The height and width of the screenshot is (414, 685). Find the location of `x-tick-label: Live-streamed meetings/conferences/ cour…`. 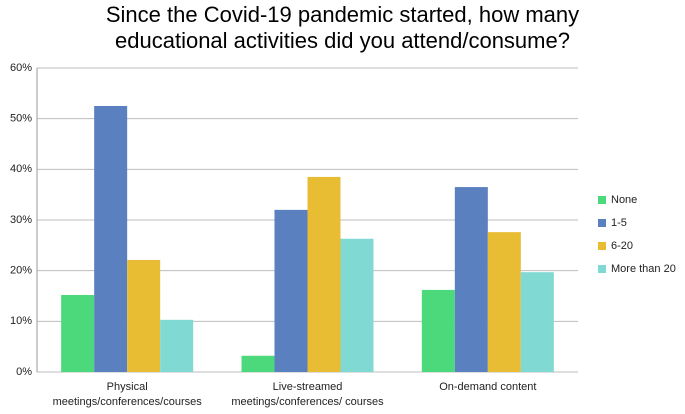

x-tick-label: Live-streamed meetings/conferences/ cour… is located at coordinates (307, 394).